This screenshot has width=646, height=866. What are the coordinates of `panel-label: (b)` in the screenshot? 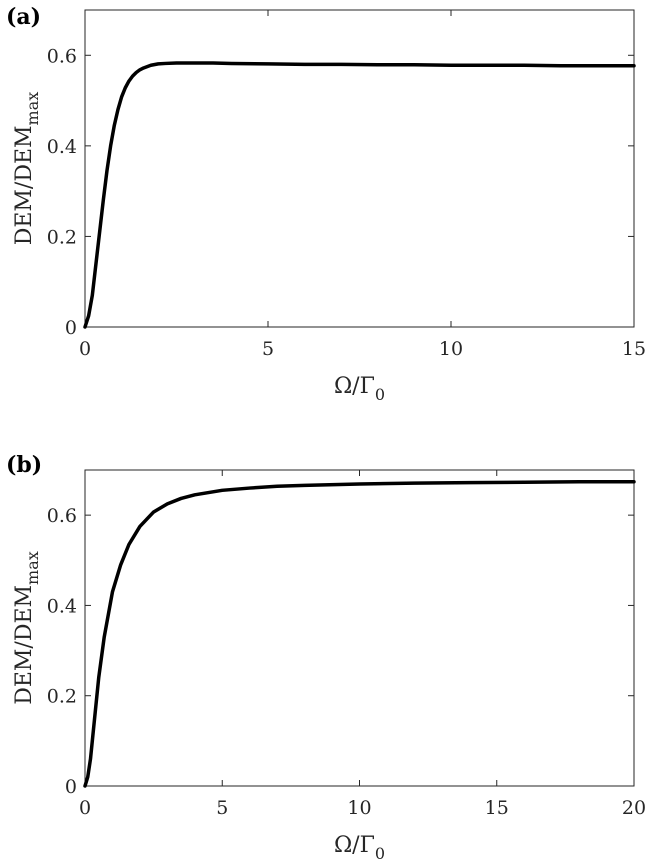 It's located at (24, 465).